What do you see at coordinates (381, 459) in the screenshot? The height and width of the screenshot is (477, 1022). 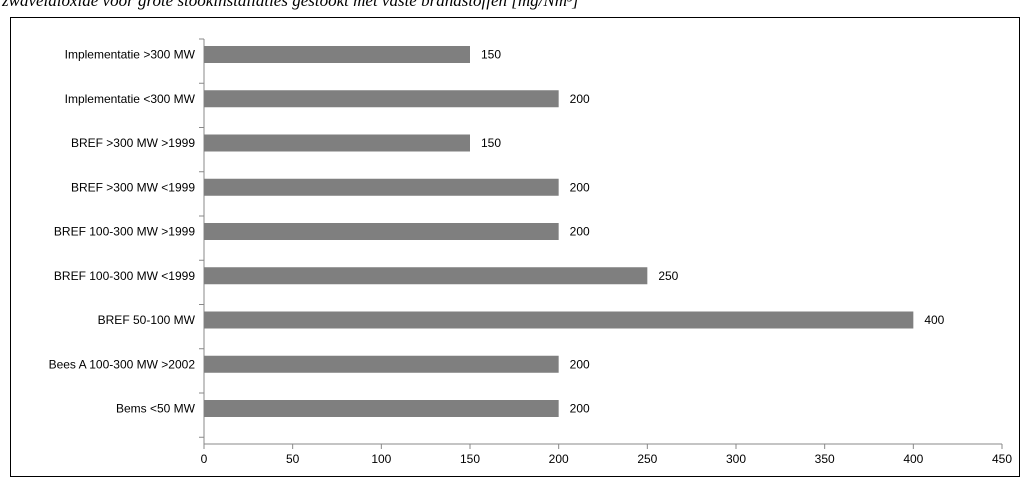 I see `x-tick-label: 100` at bounding box center [381, 459].